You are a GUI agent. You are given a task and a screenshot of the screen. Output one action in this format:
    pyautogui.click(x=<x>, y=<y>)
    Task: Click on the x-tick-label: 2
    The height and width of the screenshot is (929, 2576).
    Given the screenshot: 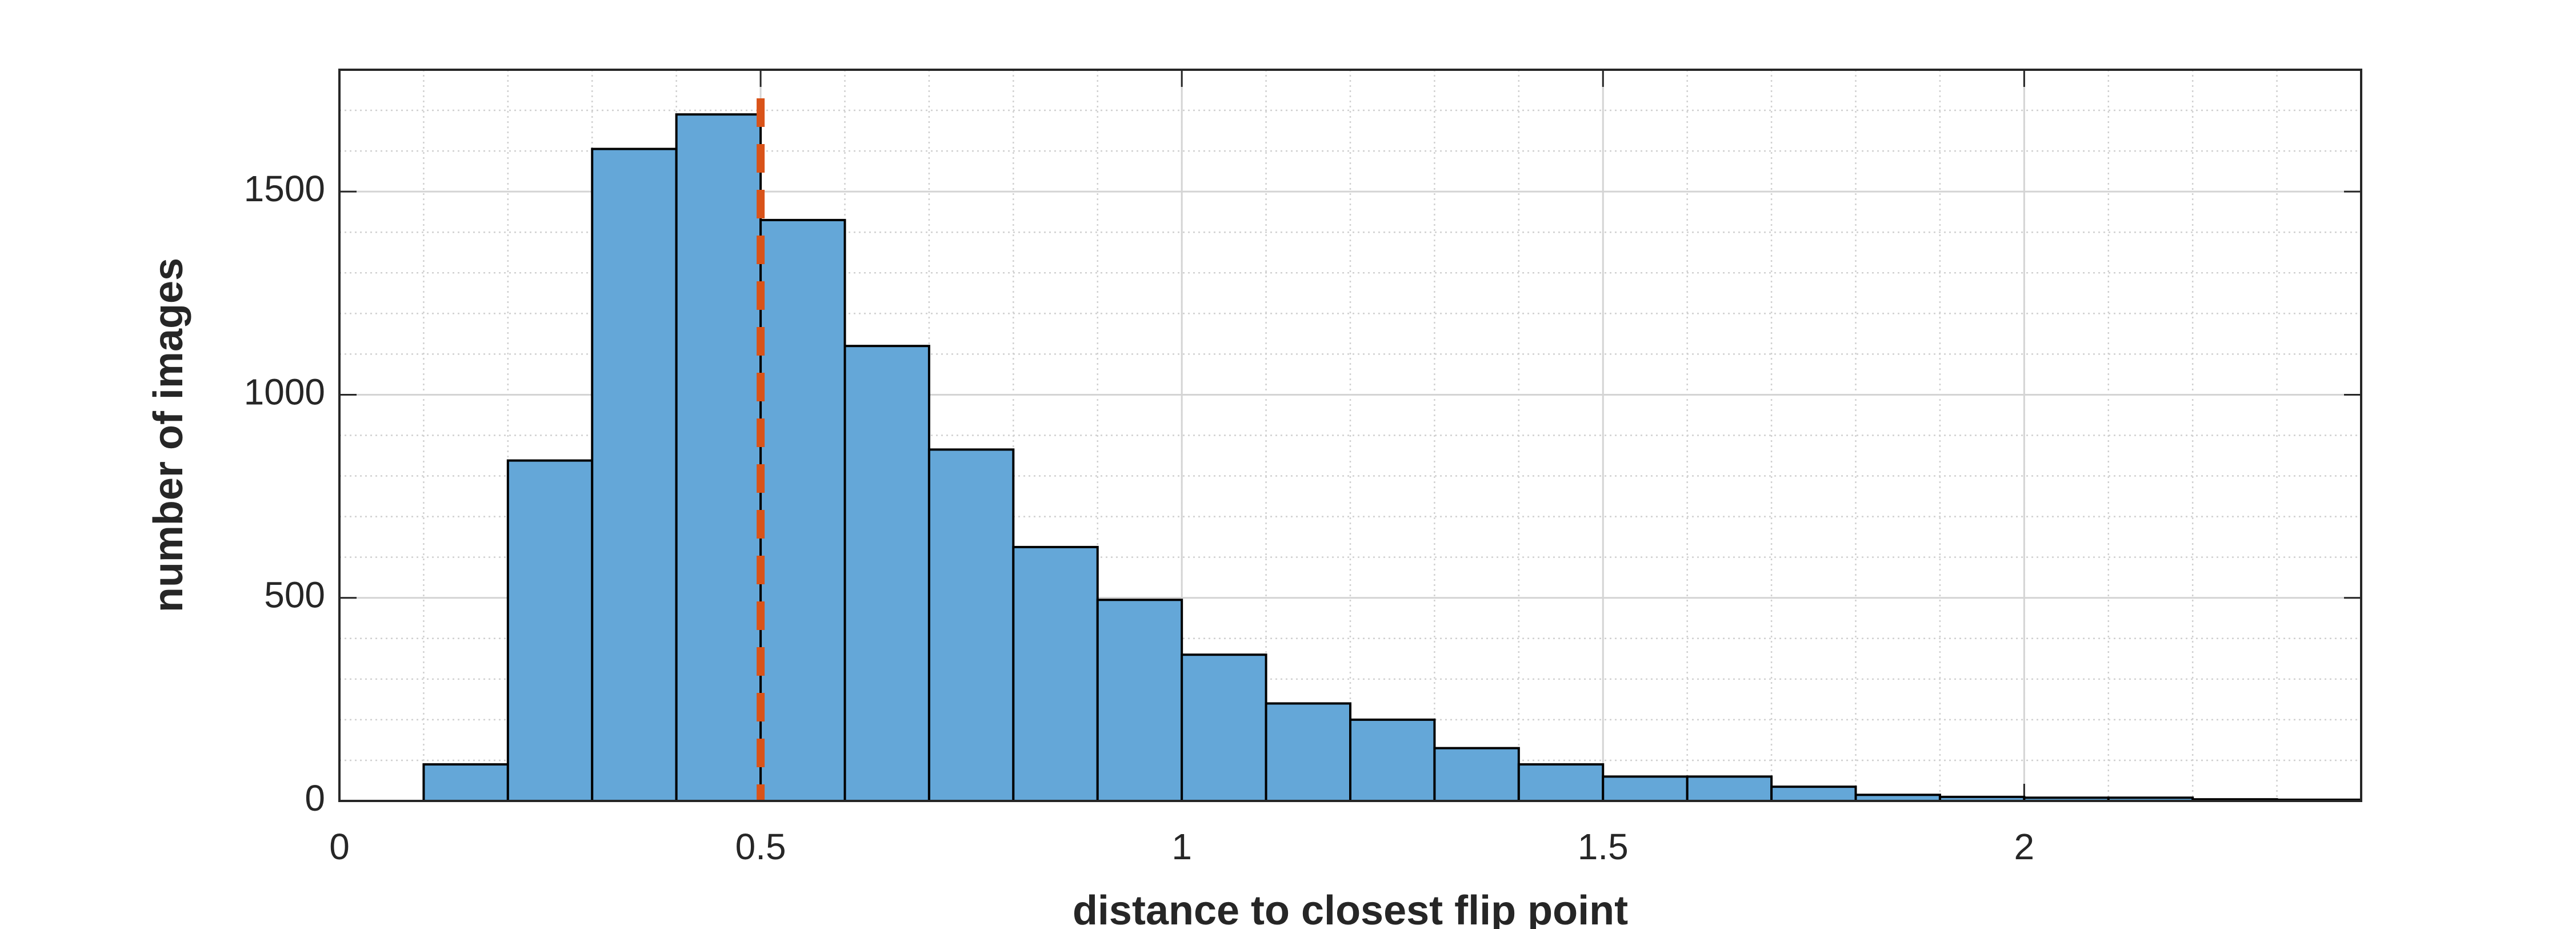 What is the action you would take?
    pyautogui.click(x=2024, y=846)
    